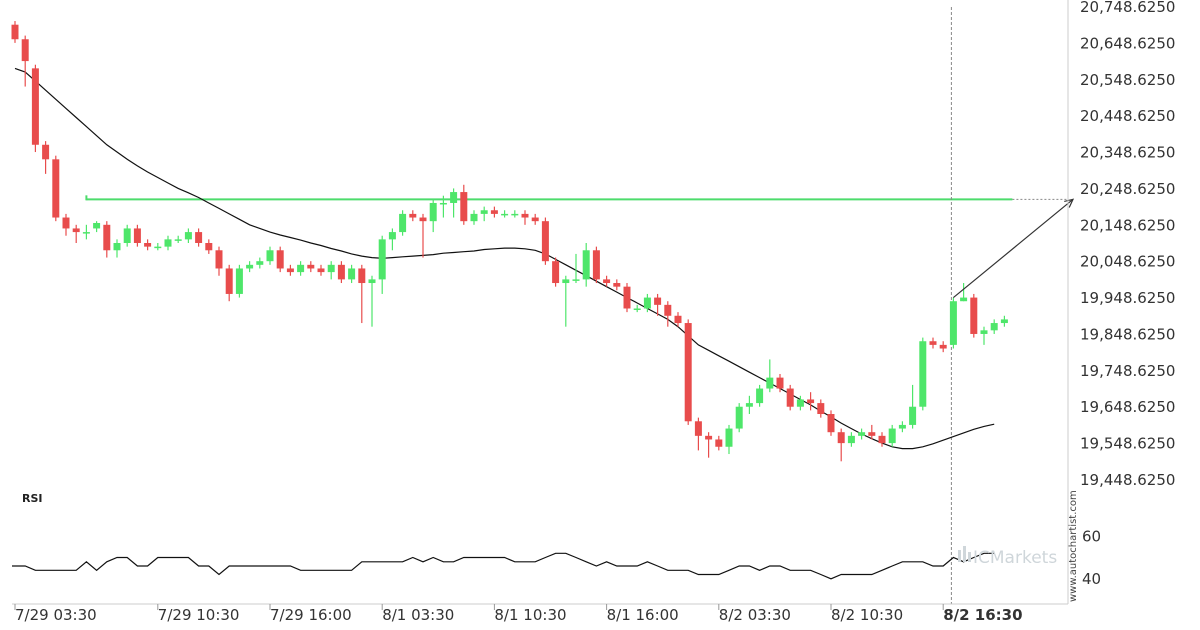 Image resolution: width=1200 pixels, height=630 pixels. What do you see at coordinates (1073, 546) in the screenshot?
I see `autochartist-watermark: www.autochartist.com` at bounding box center [1073, 546].